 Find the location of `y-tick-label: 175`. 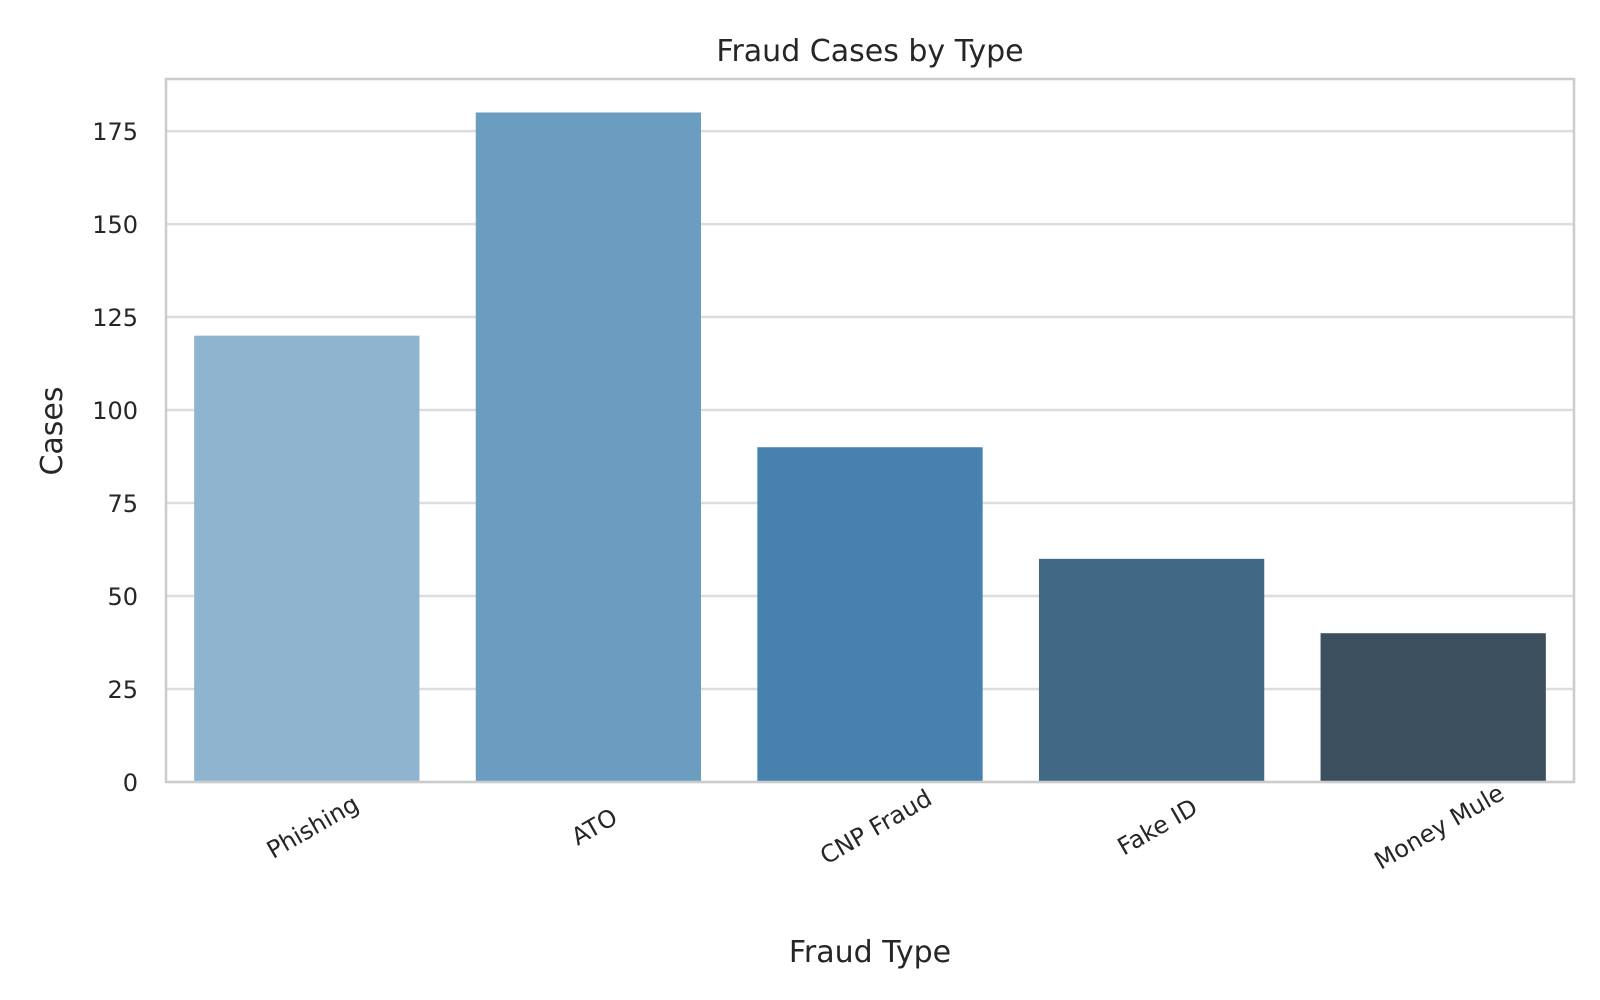

y-tick-label: 175 is located at coordinates (115, 132).